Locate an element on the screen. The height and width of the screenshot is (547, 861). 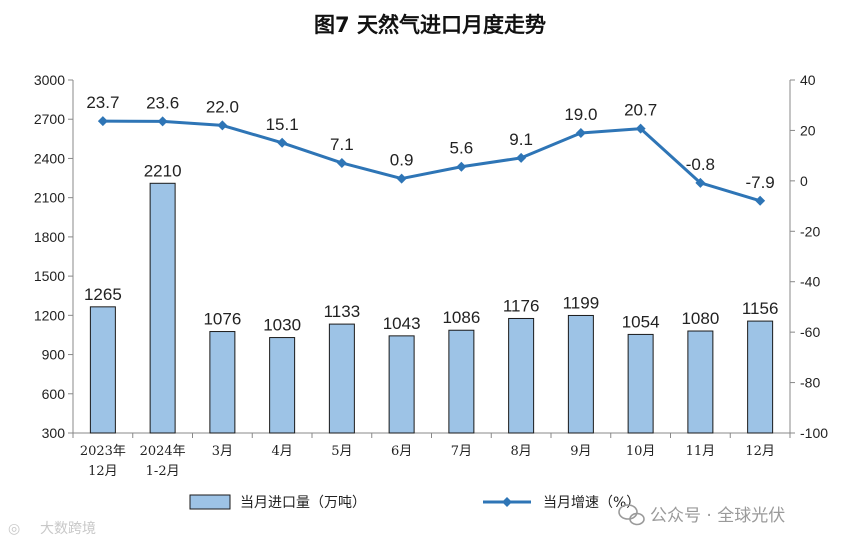
category-label: 10月 is located at coordinates (641, 451).